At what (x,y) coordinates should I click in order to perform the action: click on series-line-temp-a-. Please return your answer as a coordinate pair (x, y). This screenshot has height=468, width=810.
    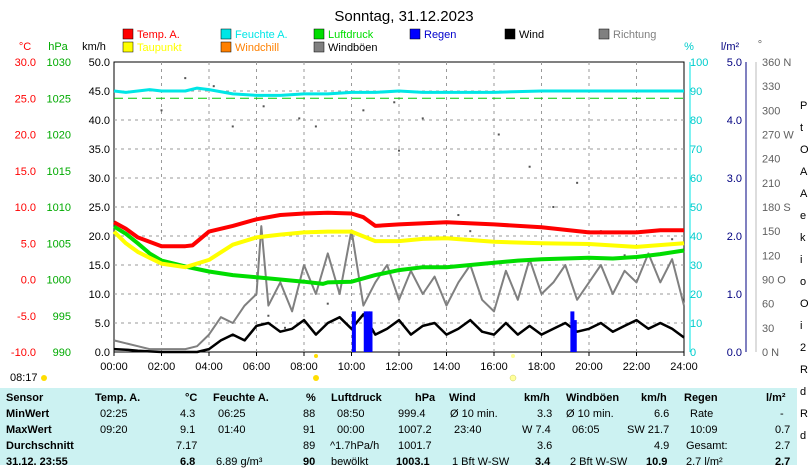
    Looking at the image, I should click on (398, 229).